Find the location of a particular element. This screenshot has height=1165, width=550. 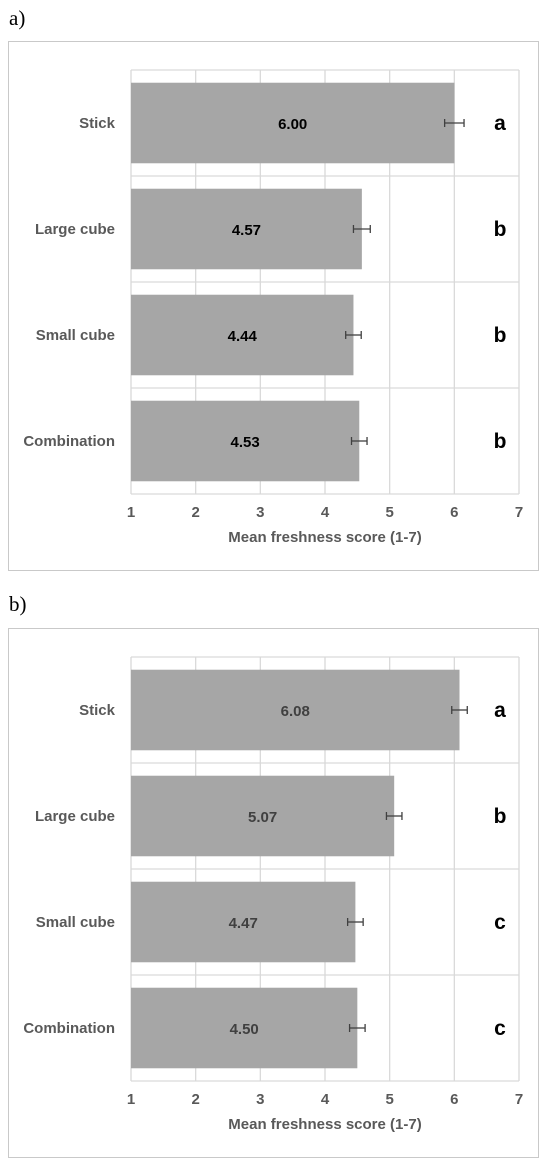

value-label-large-cube: 5.07 is located at coordinates (262, 817).